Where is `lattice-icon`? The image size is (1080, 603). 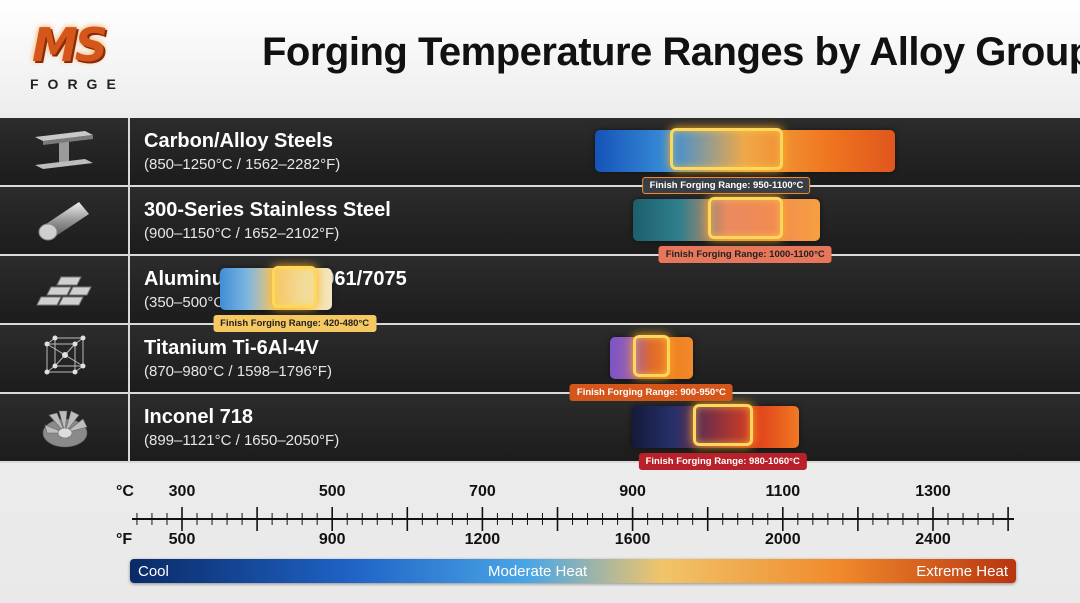
lattice-icon is located at coordinates (65, 358).